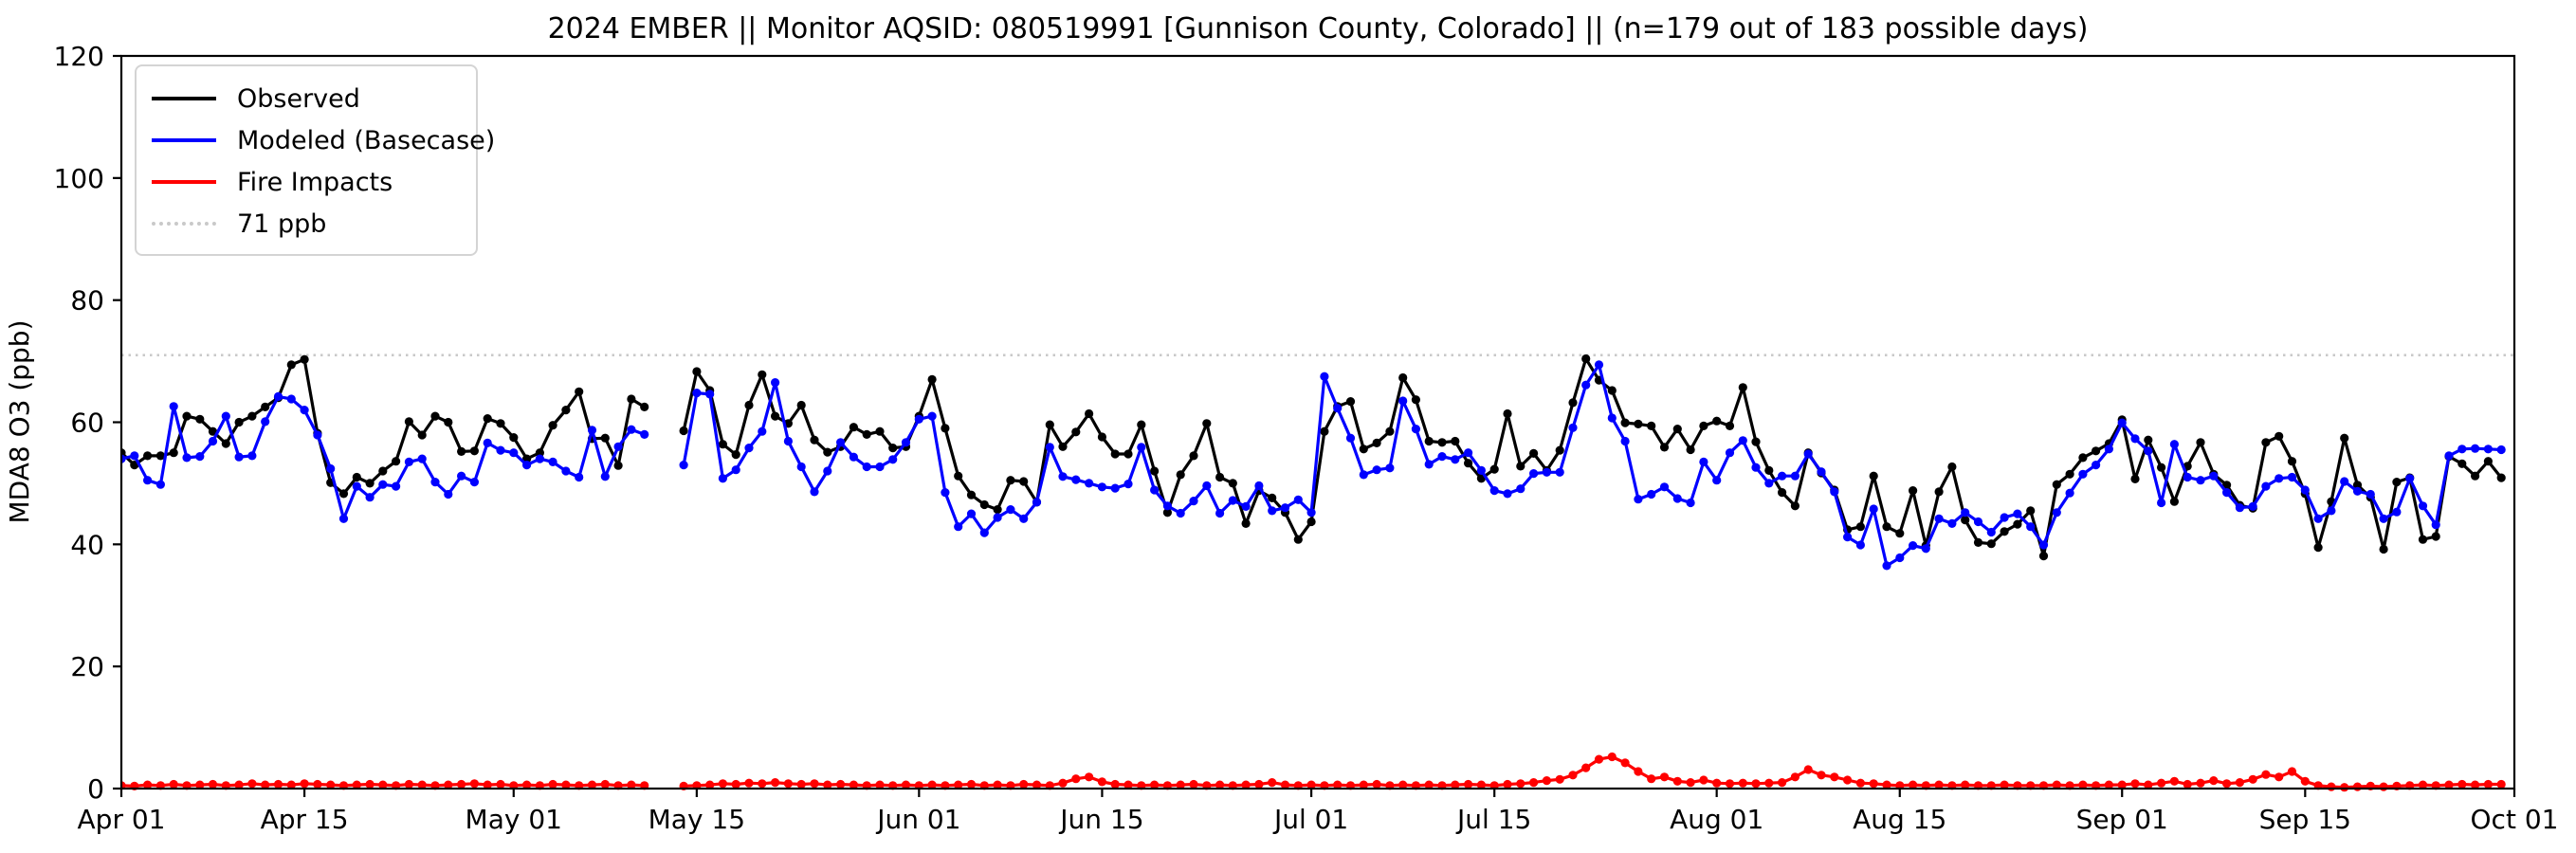  What do you see at coordinates (1310, 819) in the screenshot?
I see `x-tick-label: Jul 01` at bounding box center [1310, 819].